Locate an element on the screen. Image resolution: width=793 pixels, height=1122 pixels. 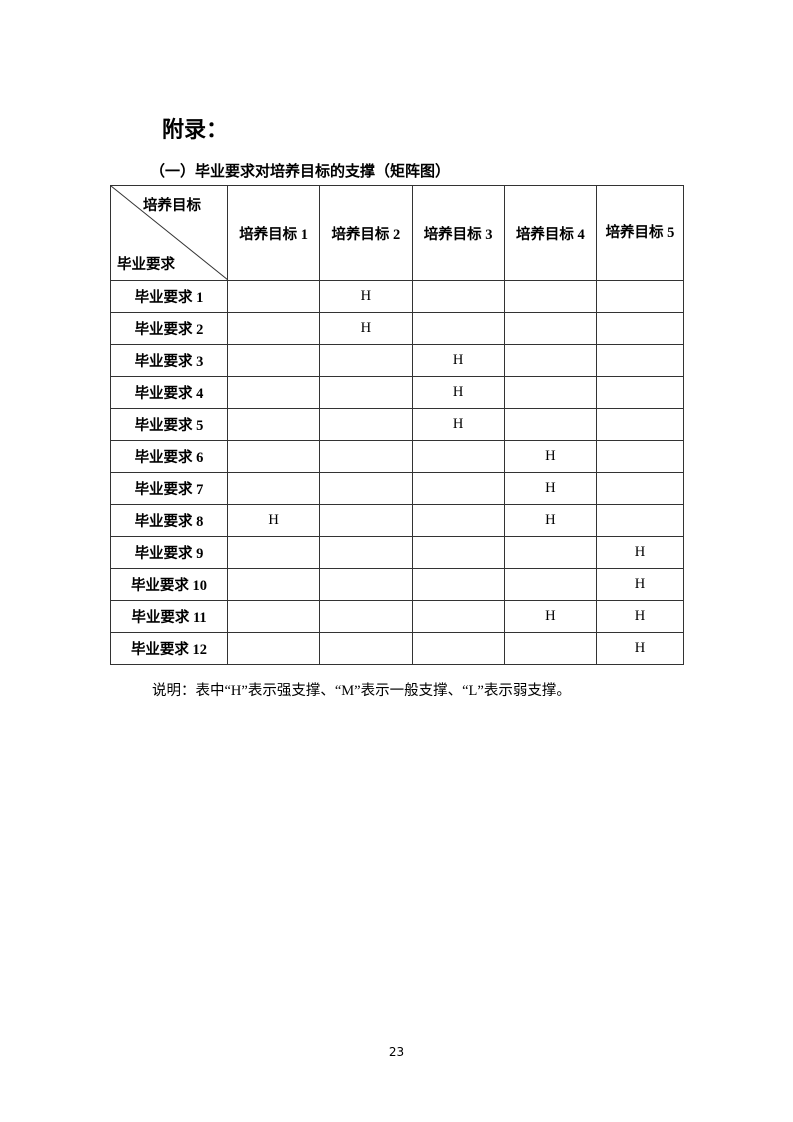
diagonal-line is located at coordinates (169, 233).